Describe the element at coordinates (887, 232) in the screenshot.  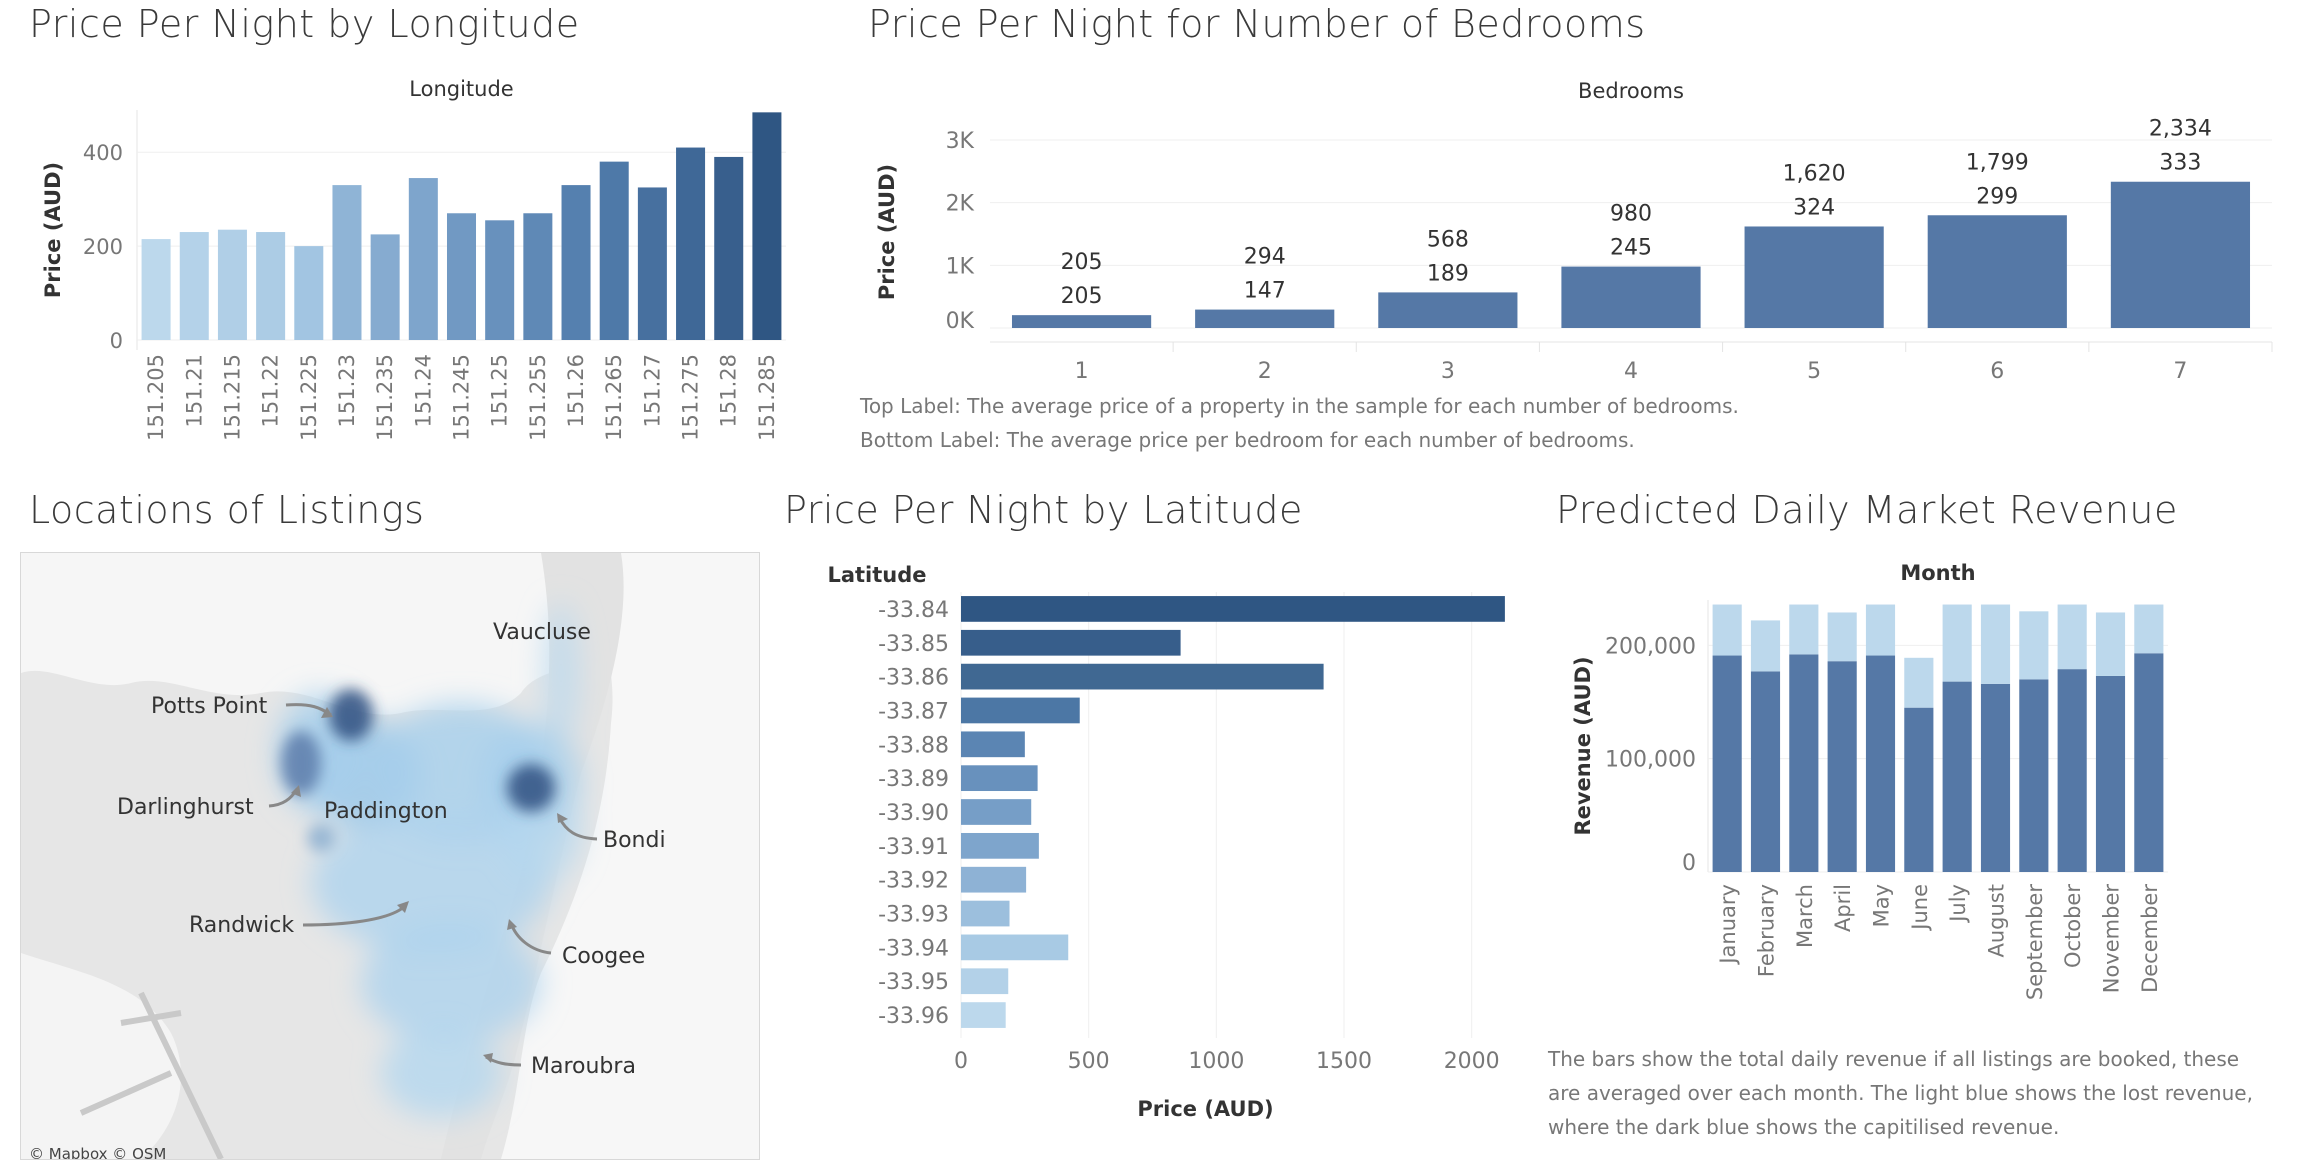
I see `bedrooms-y-axis-label: Price (AUD)` at that location.